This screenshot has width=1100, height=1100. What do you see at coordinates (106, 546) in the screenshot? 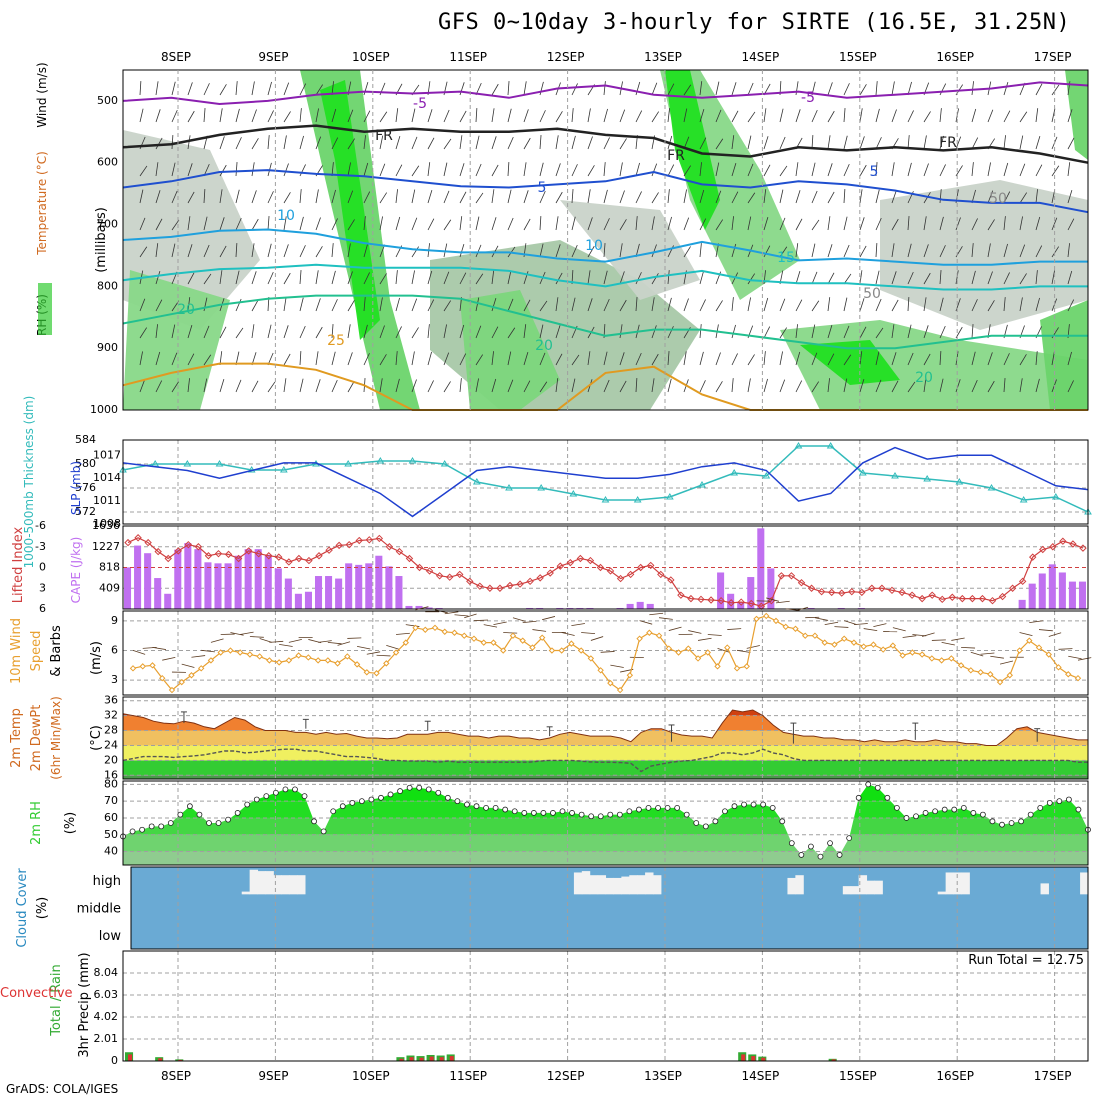
I see `cape-tick: 1227` at bounding box center [106, 546].